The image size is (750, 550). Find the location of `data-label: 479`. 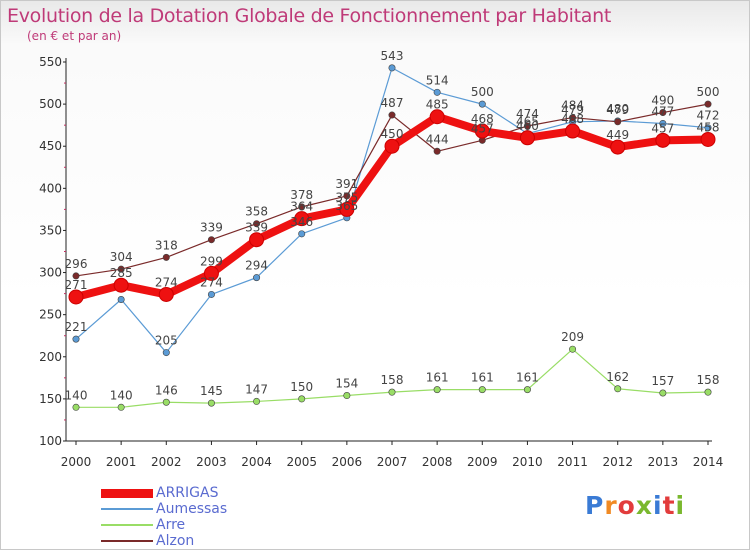

data-label: 479 is located at coordinates (617, 110).